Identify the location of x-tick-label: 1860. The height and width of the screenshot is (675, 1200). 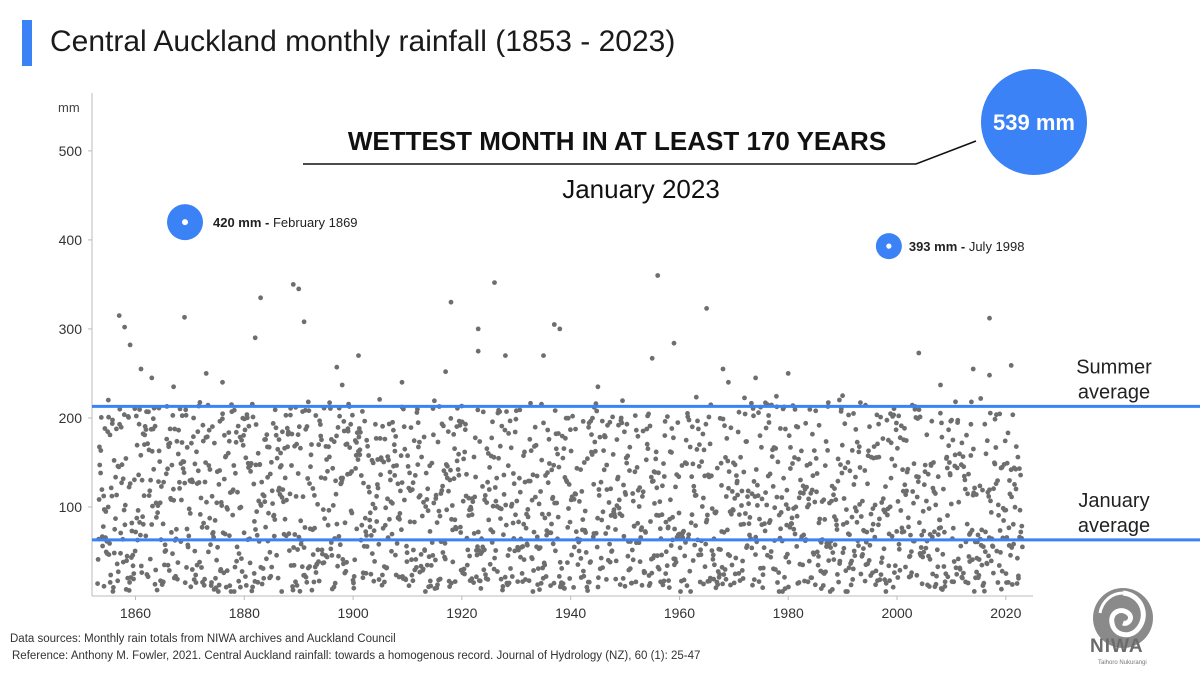
(135, 613).